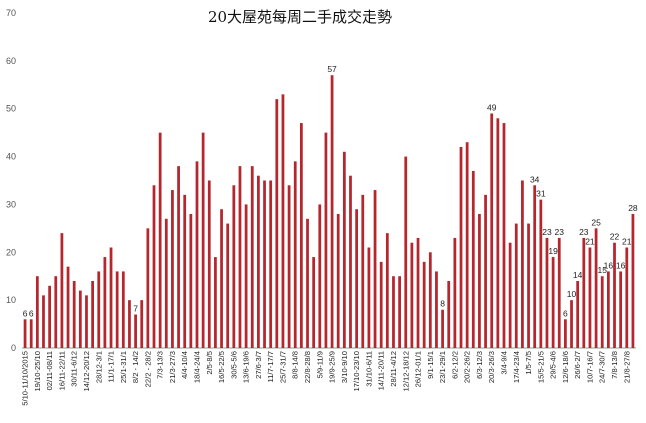  What do you see at coordinates (442, 304) in the screenshot?
I see `data-label: 8` at bounding box center [442, 304].